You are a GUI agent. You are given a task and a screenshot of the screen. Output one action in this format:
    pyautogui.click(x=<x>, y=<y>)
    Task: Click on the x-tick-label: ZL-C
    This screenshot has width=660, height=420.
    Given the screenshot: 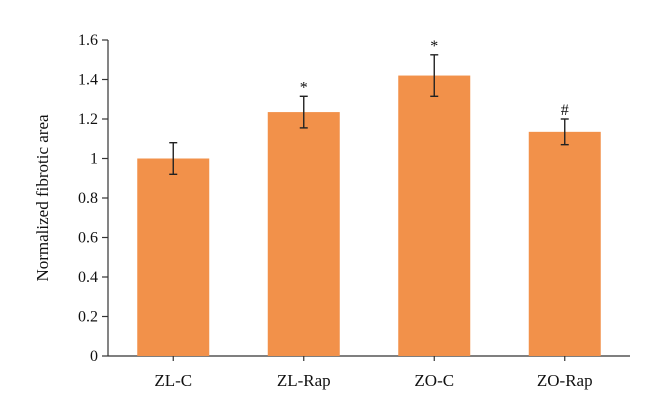 What is the action you would take?
    pyautogui.click(x=173, y=380)
    